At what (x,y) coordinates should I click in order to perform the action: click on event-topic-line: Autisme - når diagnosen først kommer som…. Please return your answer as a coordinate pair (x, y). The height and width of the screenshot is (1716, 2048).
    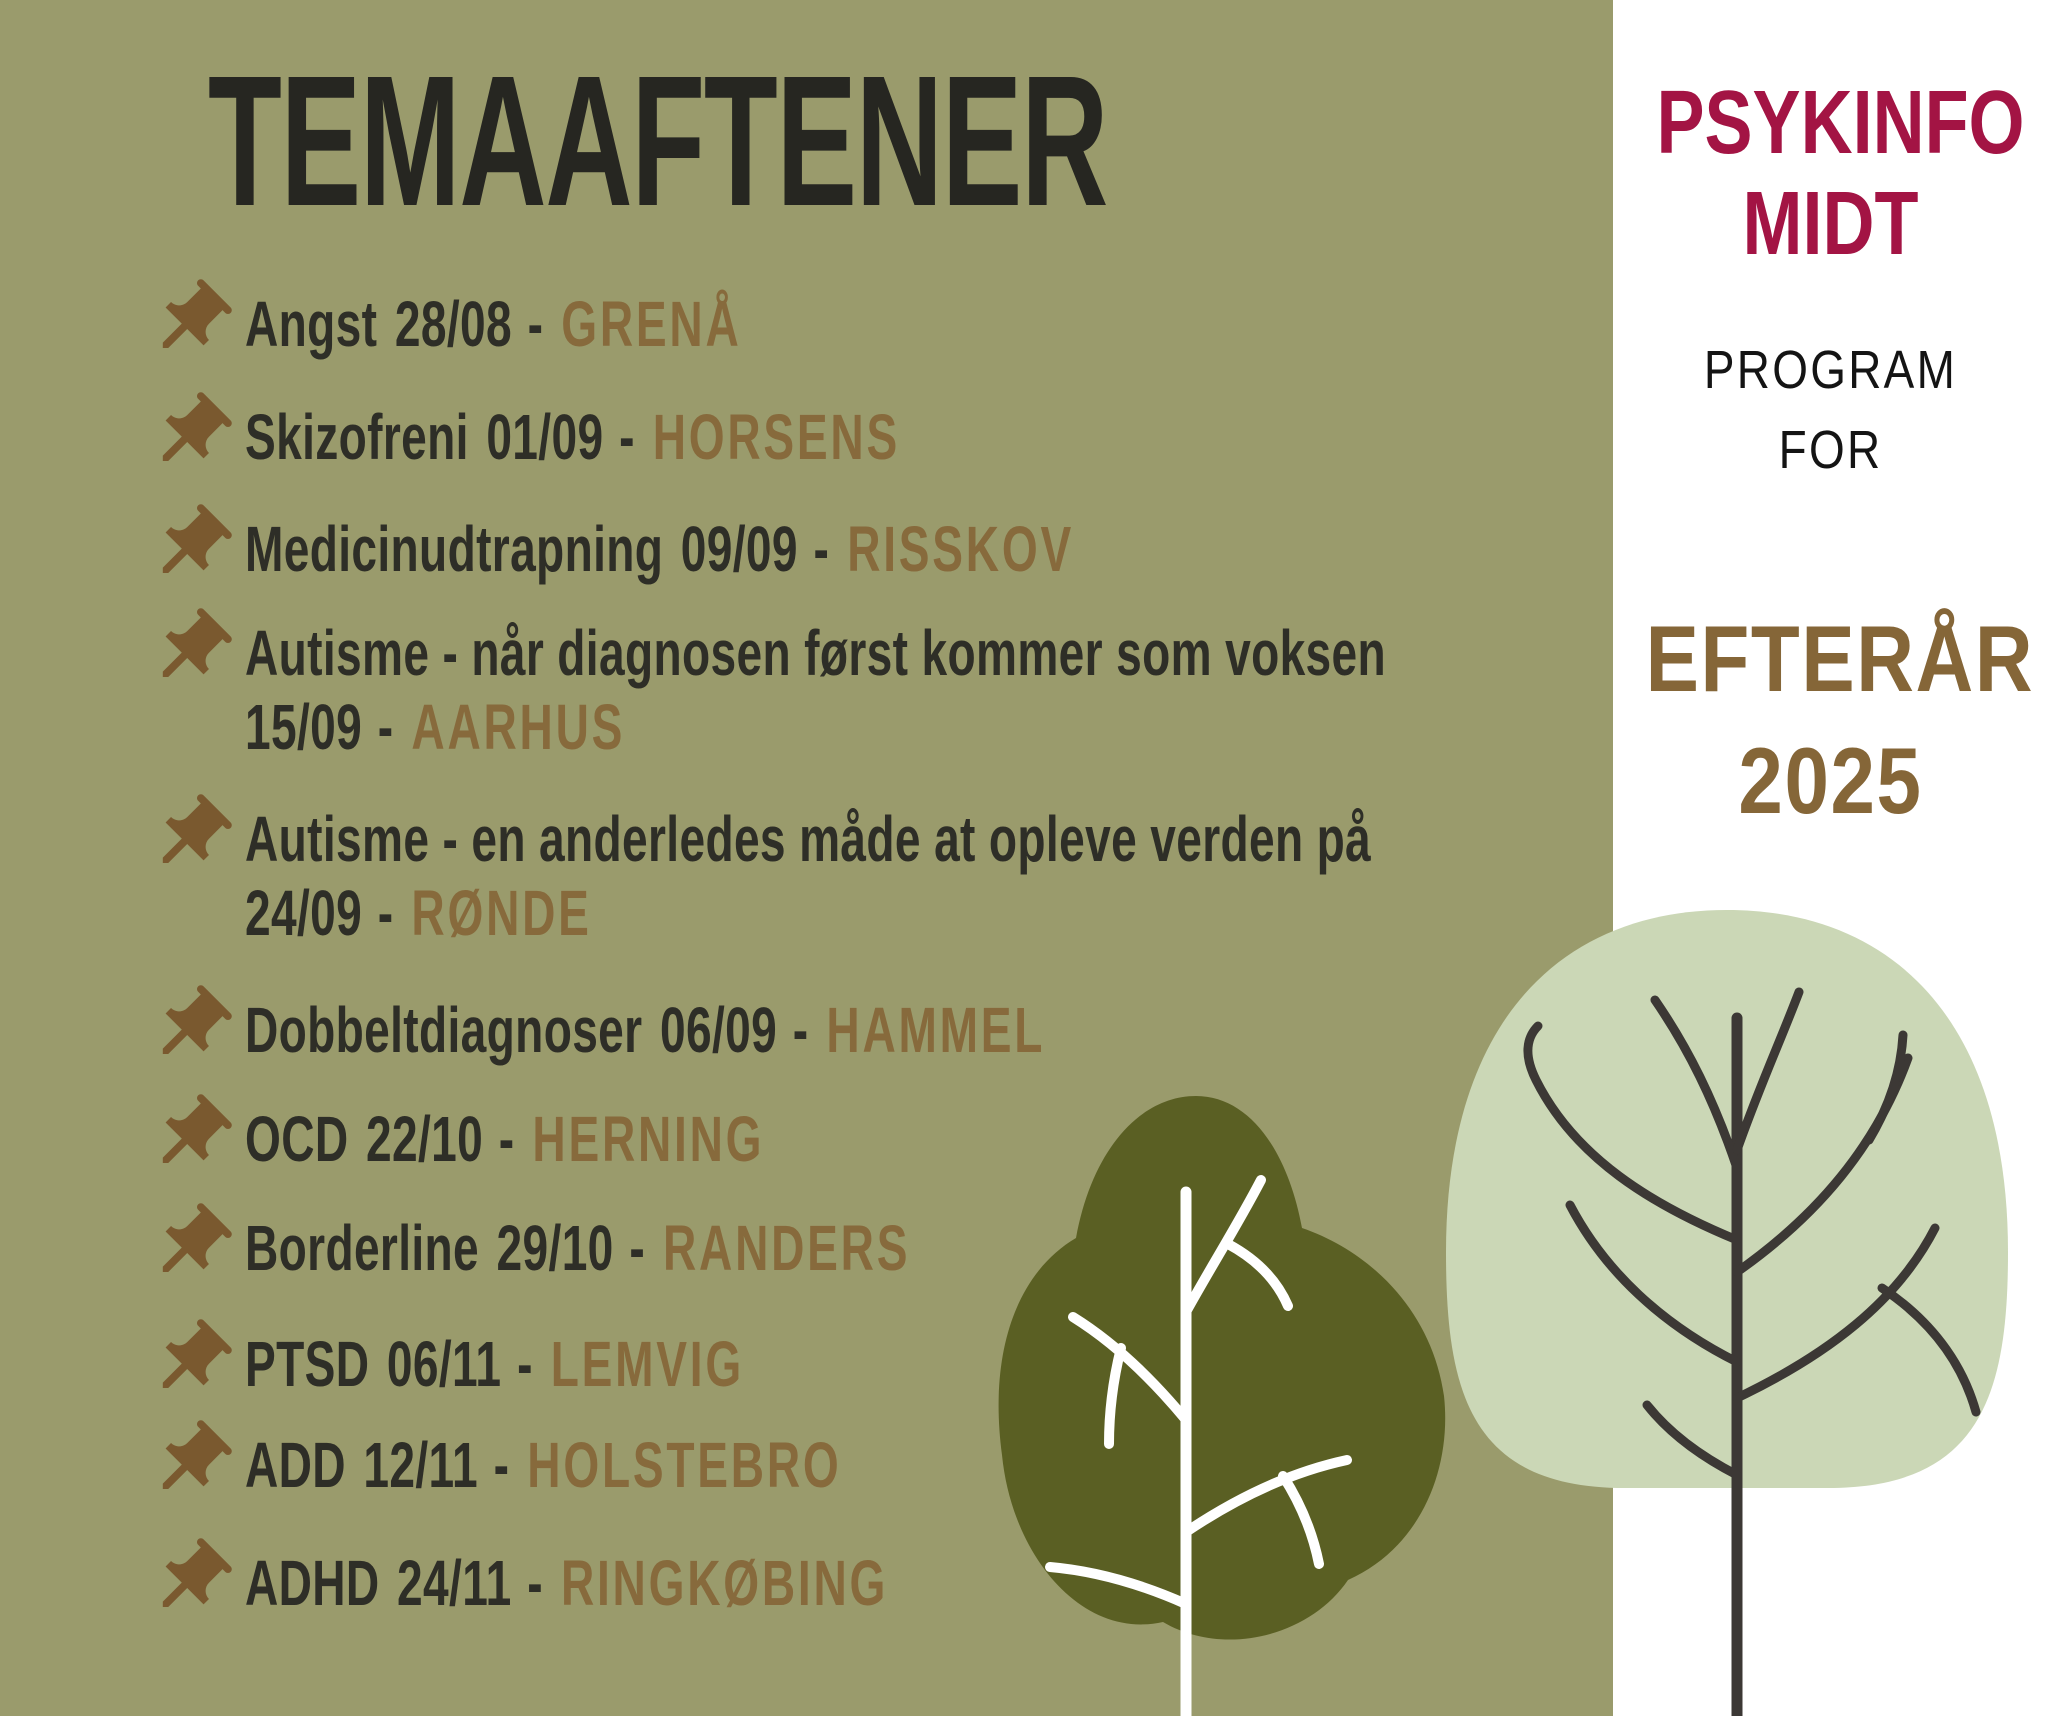
    Looking at the image, I should click on (815, 653).